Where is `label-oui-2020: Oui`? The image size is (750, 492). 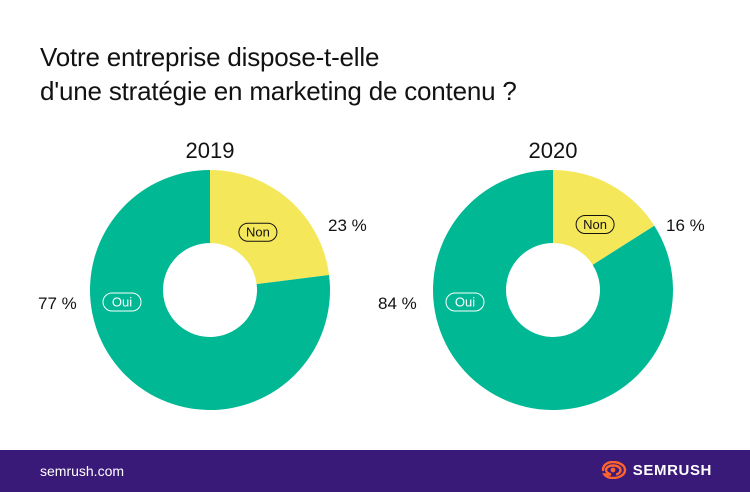 label-oui-2020: Oui is located at coordinates (465, 302).